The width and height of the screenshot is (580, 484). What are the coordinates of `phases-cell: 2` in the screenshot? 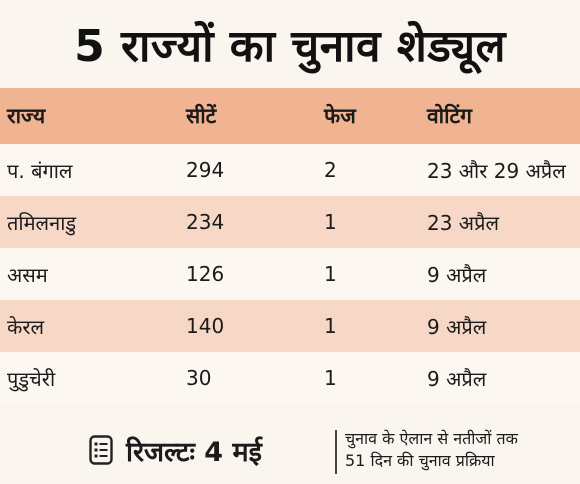 It's located at (330, 170).